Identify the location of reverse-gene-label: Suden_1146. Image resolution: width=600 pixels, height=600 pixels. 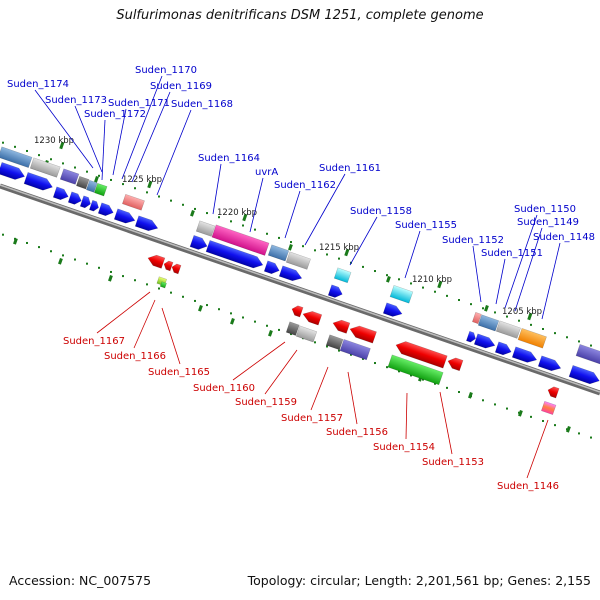
(528, 486).